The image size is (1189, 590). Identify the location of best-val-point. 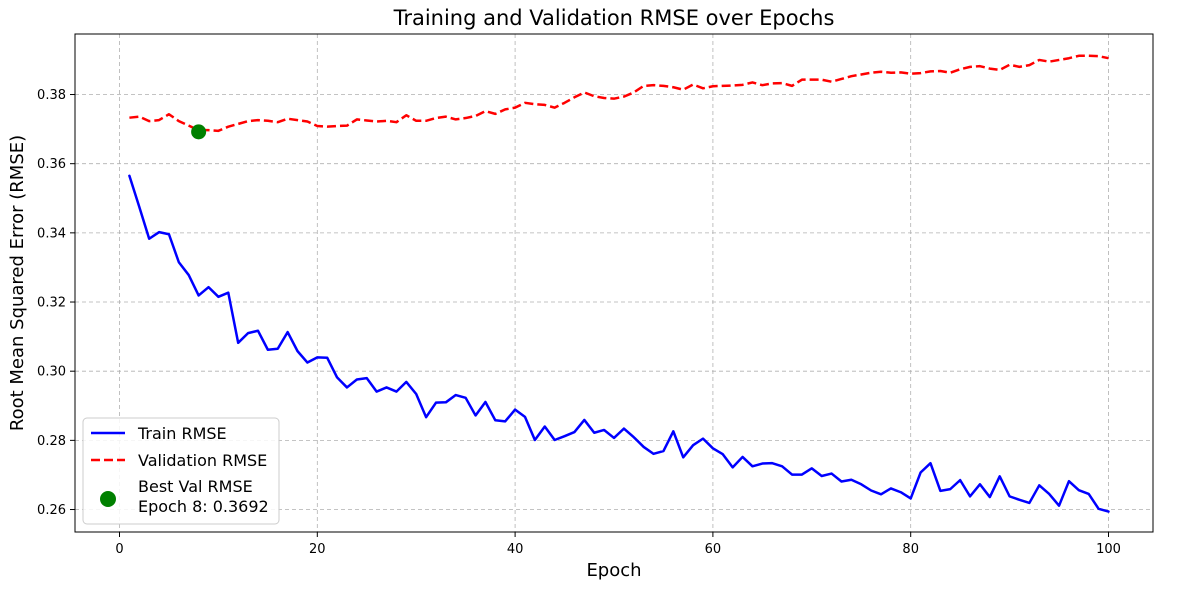
(199, 132).